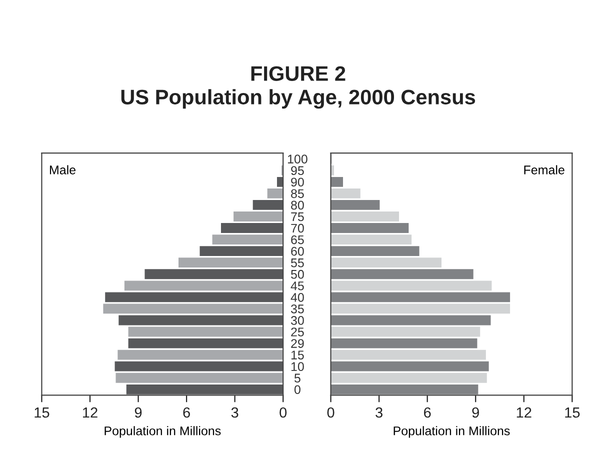  I want to click on y-tick-label: 29, so click(297, 343).